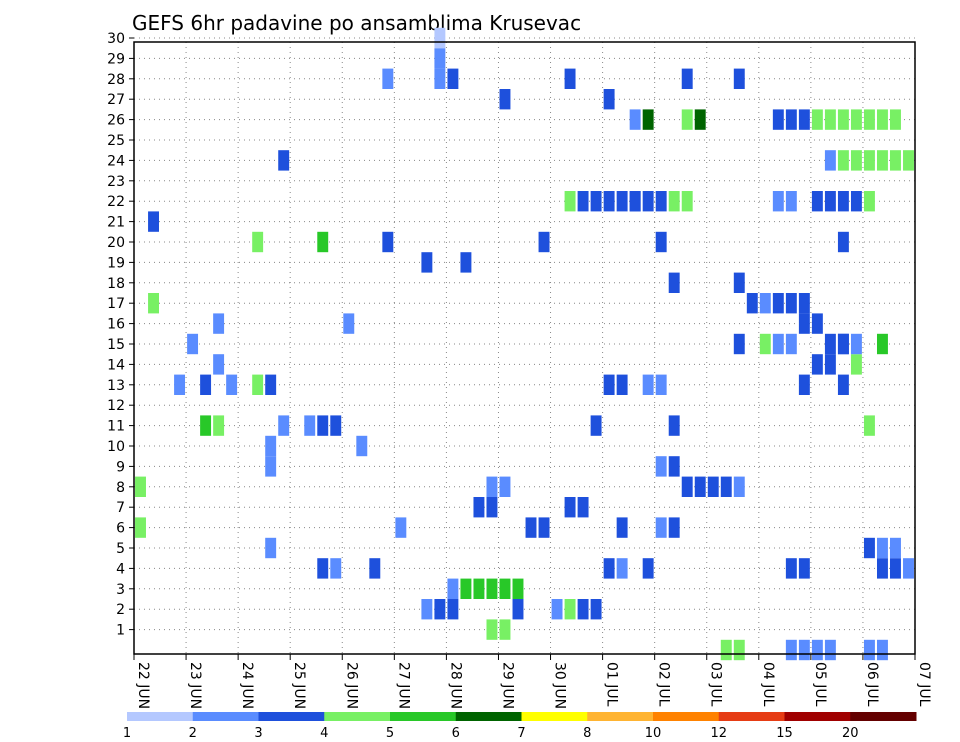  Describe the element at coordinates (116, 365) in the screenshot. I see `y-tick-label: 14` at that location.